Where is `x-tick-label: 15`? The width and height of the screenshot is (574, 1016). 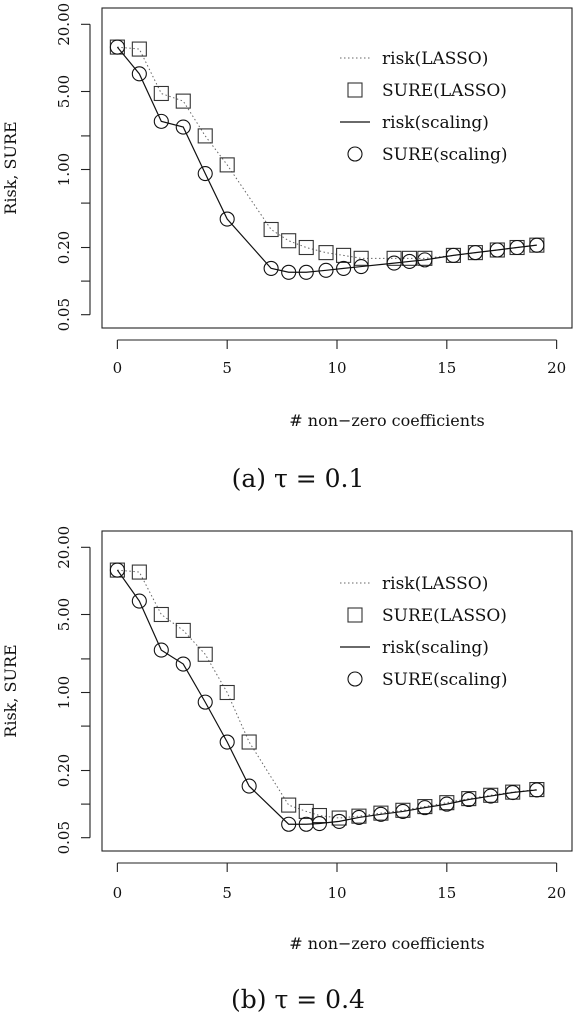
x-tick-label: 15 is located at coordinates (446, 368).